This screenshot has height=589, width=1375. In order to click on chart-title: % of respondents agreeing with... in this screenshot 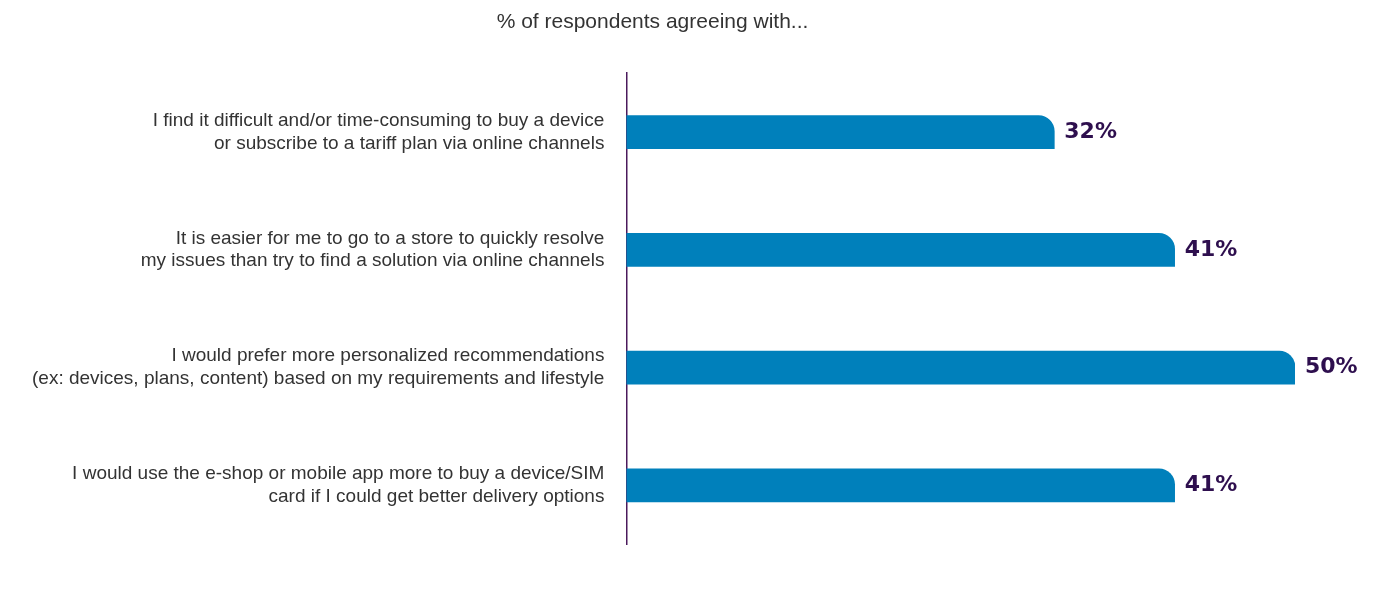, I will do `click(652, 21)`.